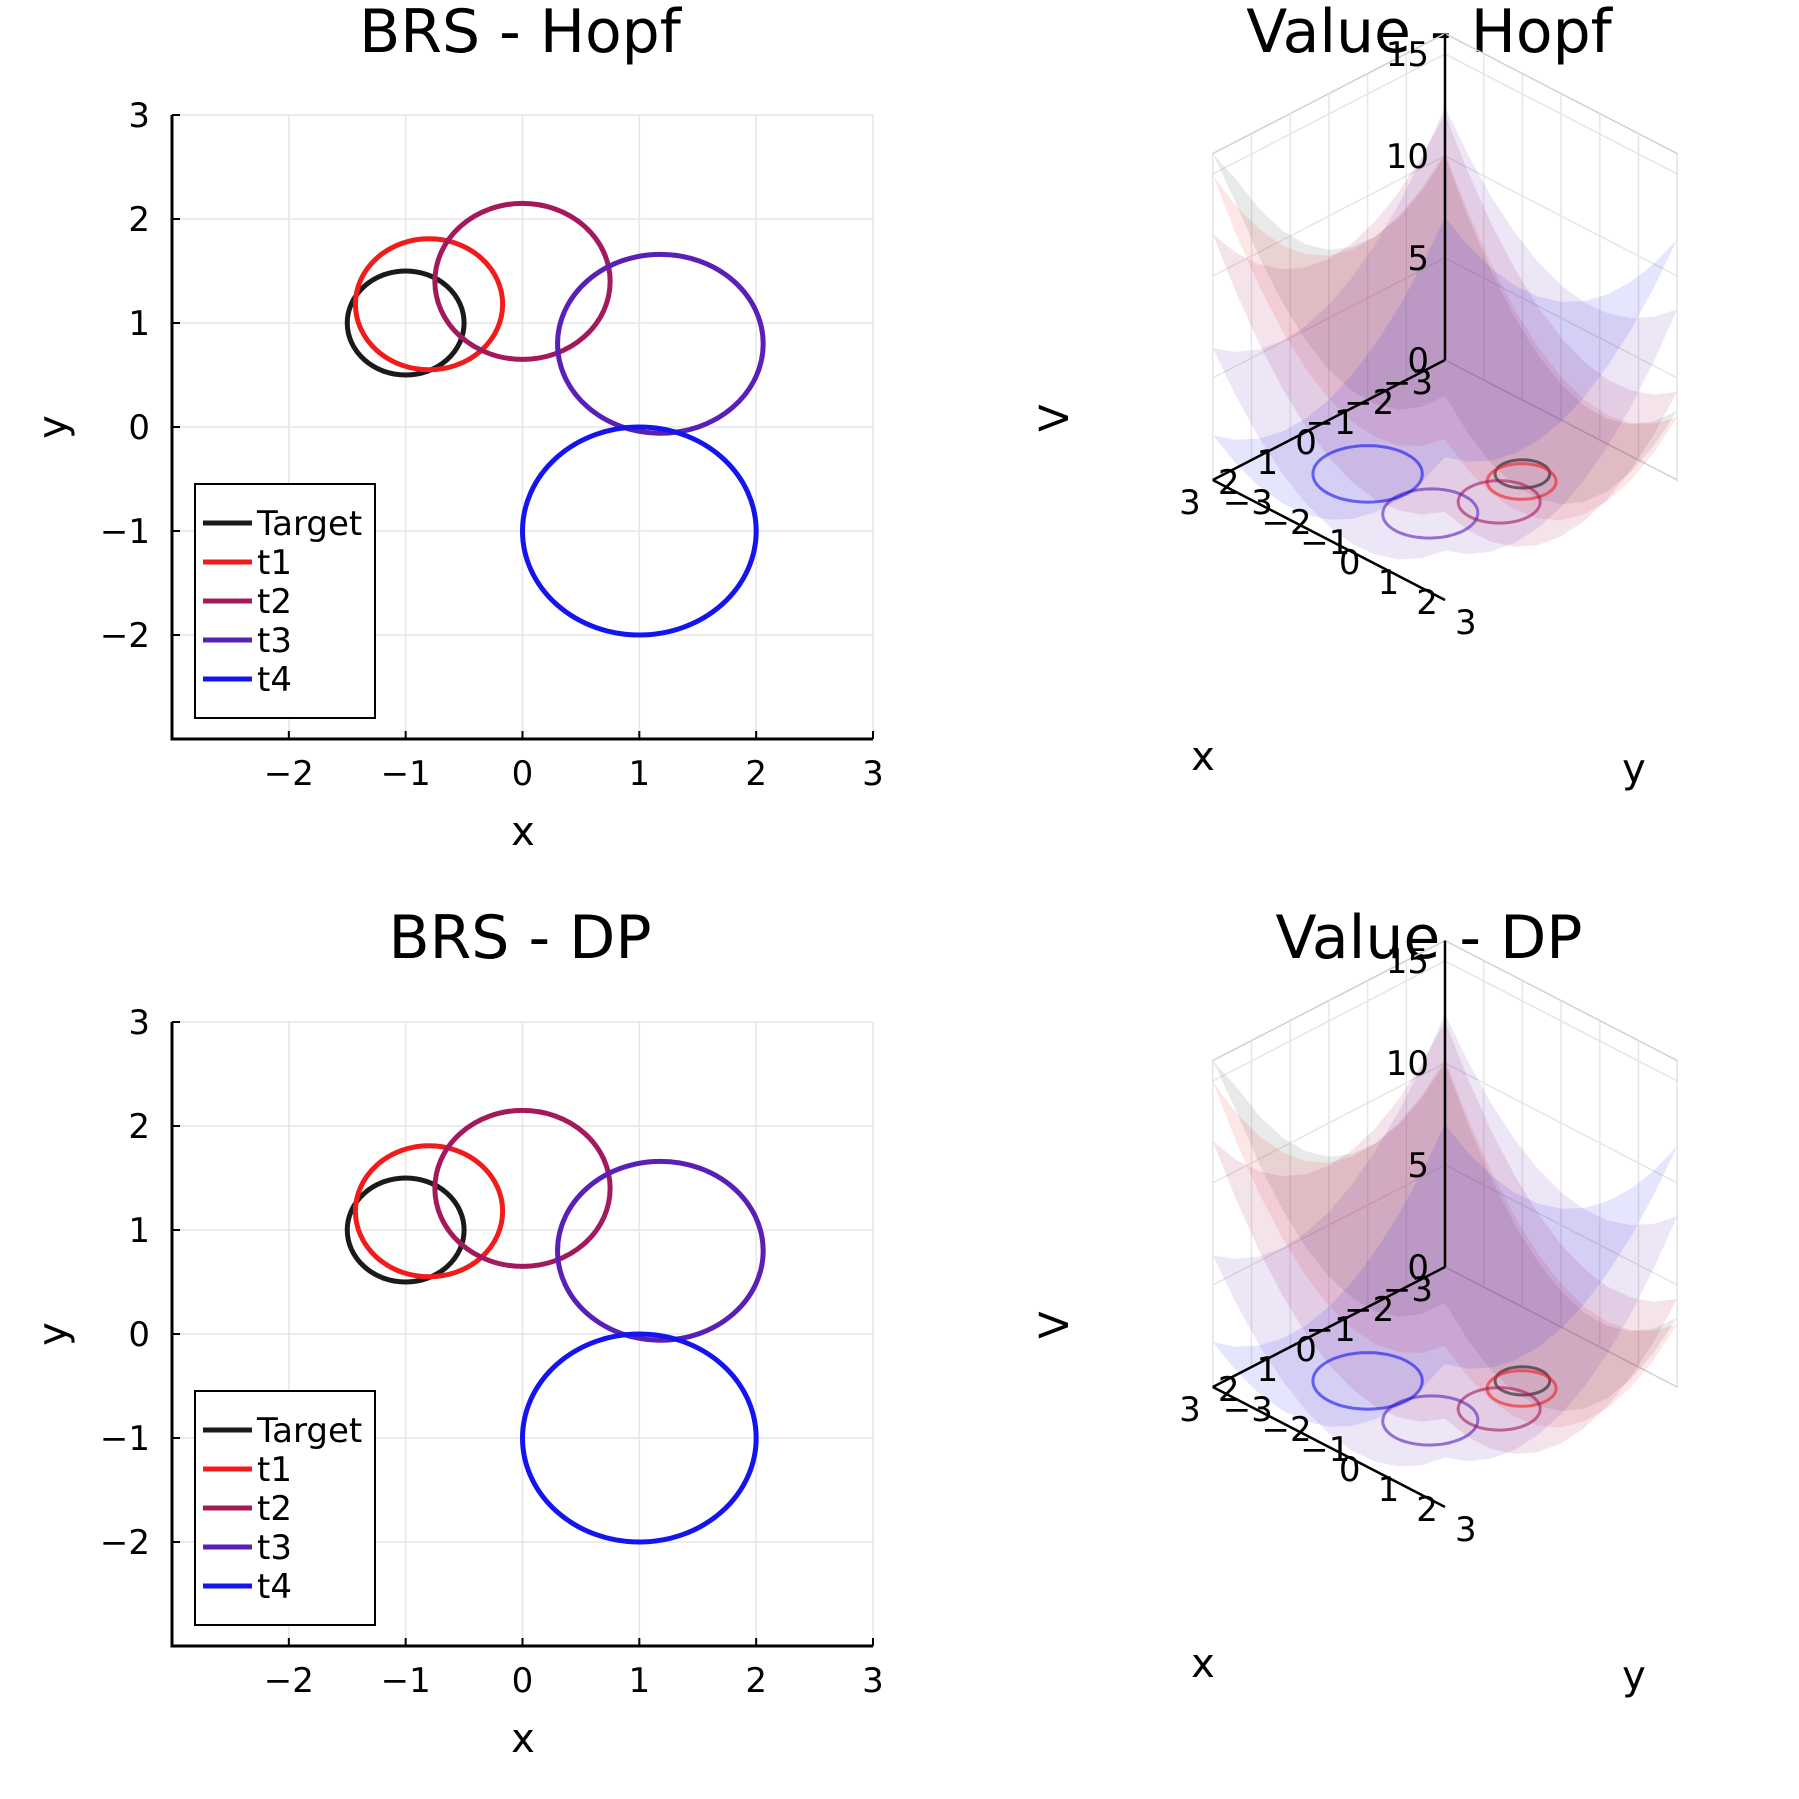  I want to click on x-axis-line, so click(1329, 420).